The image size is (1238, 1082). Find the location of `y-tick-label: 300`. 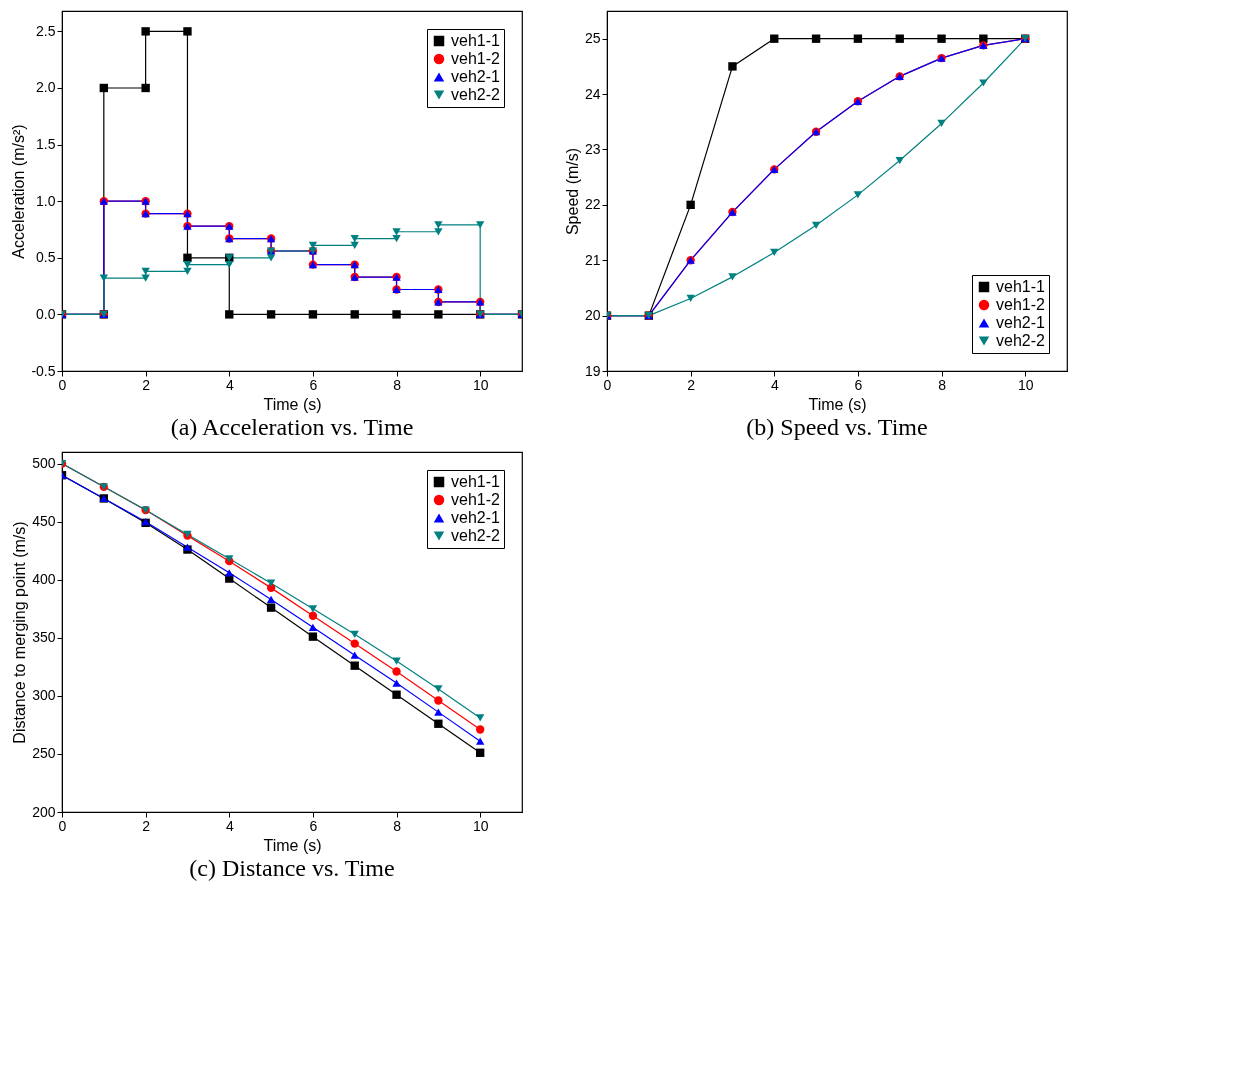

y-tick-label: 300 is located at coordinates (44, 695).